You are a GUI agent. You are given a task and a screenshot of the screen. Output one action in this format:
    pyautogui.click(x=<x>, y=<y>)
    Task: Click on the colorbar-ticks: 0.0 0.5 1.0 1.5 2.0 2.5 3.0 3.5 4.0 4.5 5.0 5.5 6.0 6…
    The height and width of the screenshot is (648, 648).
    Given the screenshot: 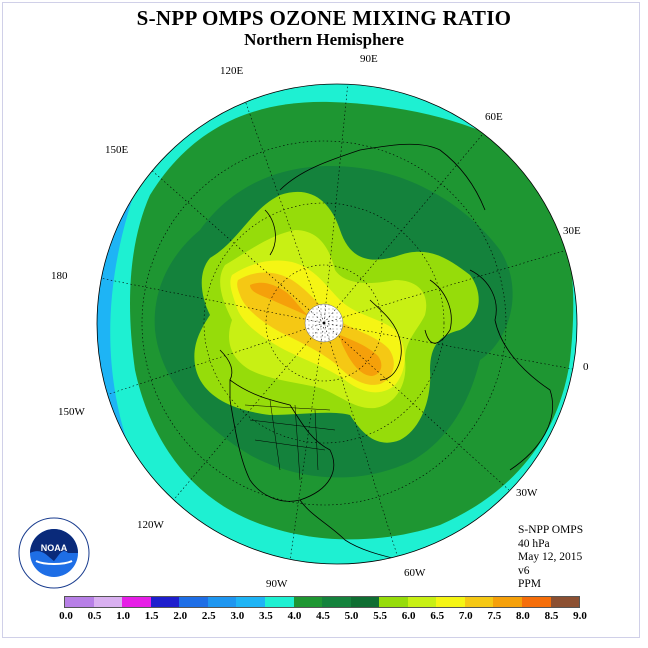 What is the action you would take?
    pyautogui.click(x=324, y=618)
    